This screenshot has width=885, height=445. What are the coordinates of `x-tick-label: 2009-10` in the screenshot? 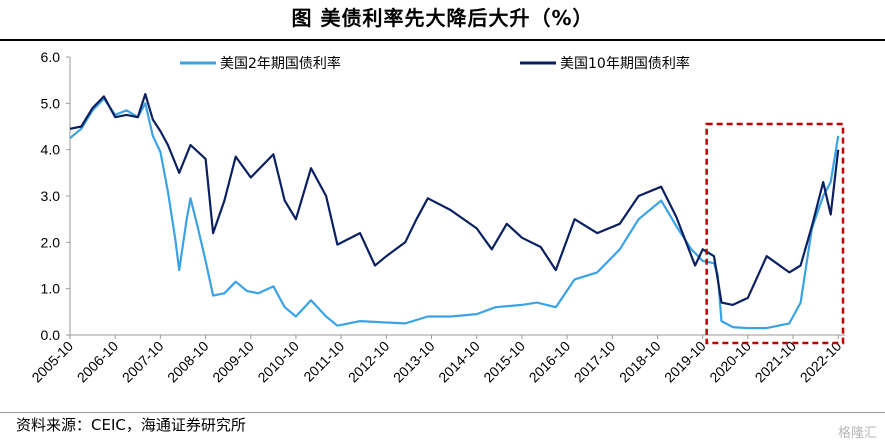 It's located at (233, 362).